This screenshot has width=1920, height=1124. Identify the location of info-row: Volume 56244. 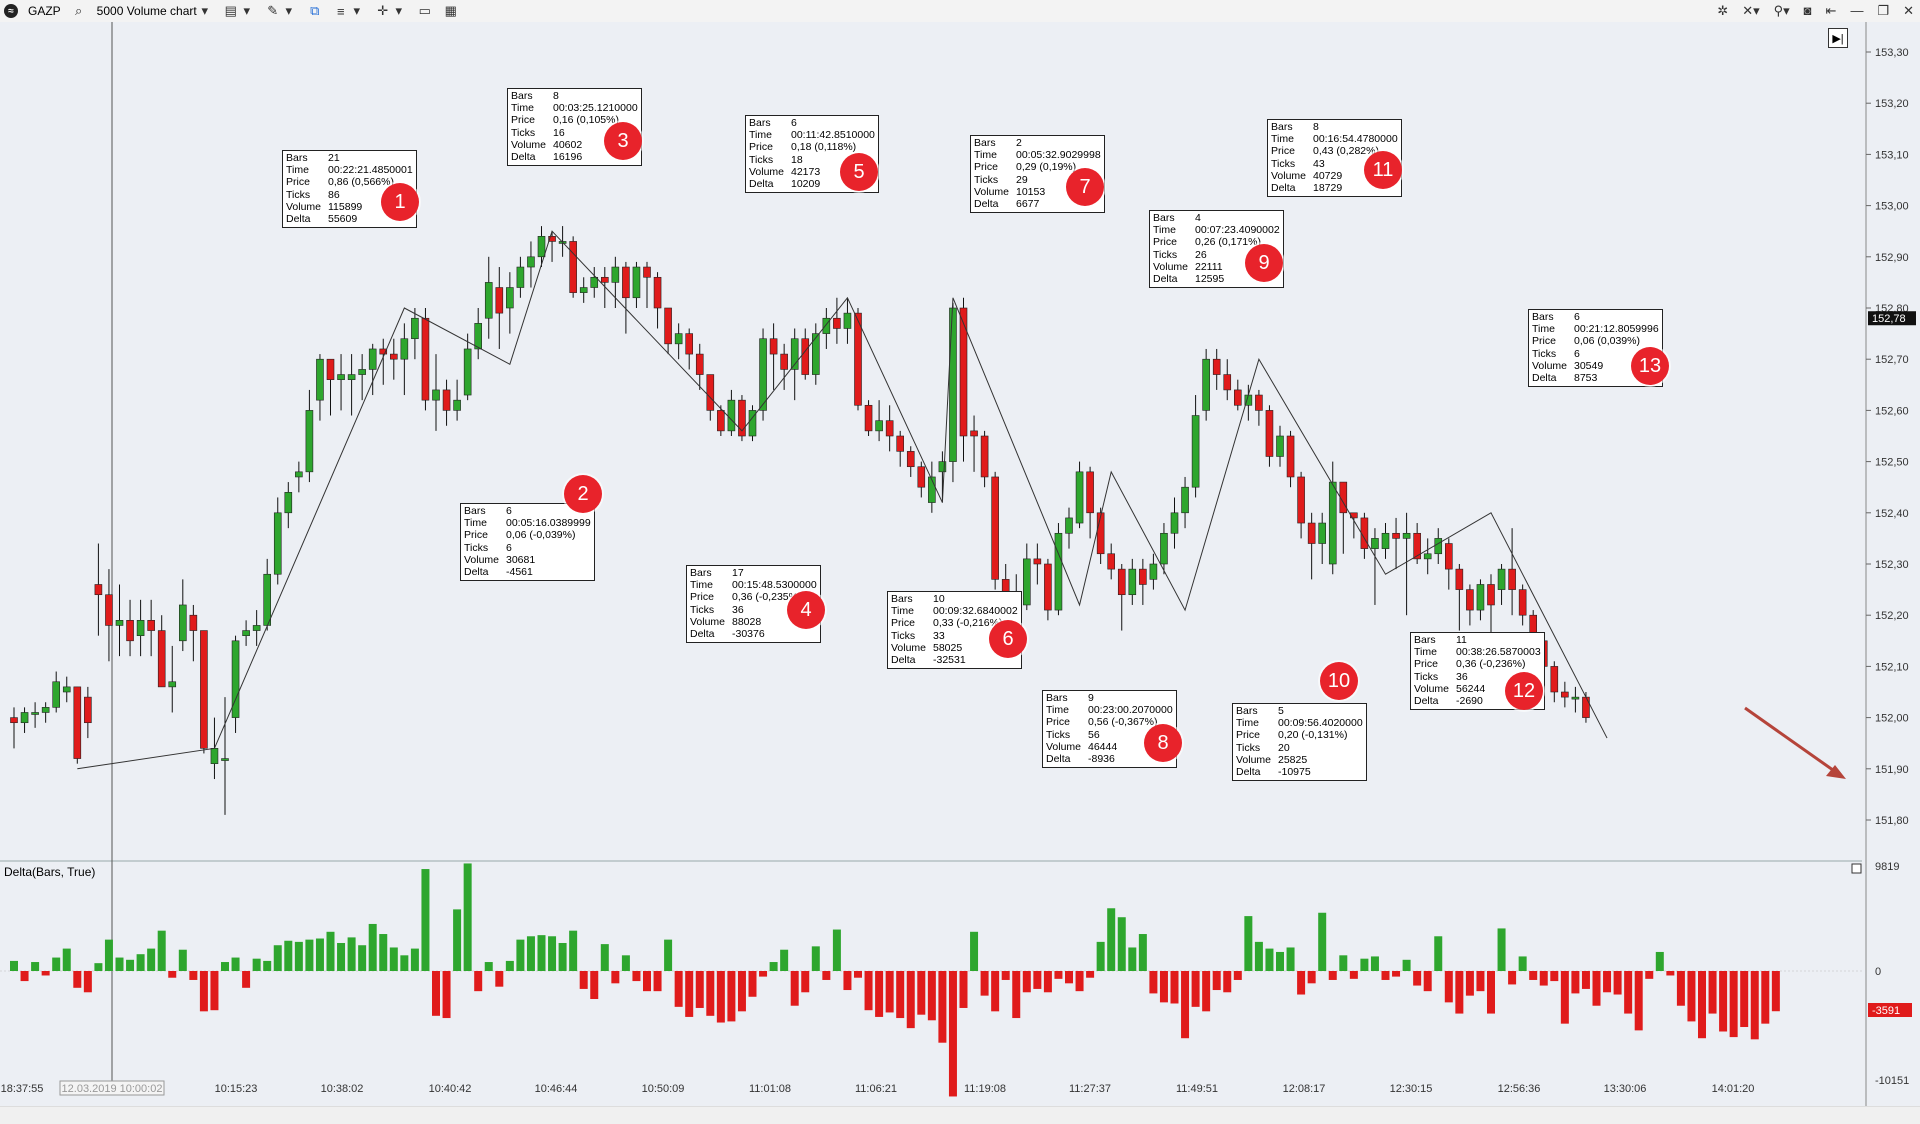
(1477, 689).